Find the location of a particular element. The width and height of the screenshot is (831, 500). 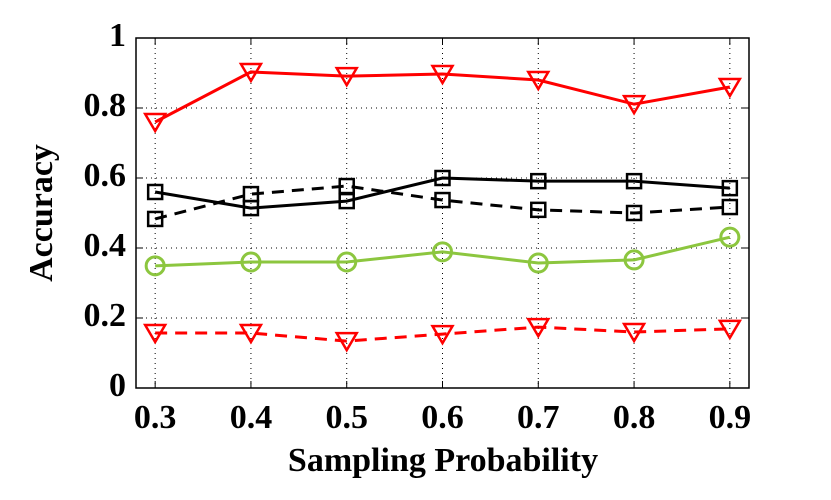

y-axis-label: Accuracy is located at coordinates (41, 213).